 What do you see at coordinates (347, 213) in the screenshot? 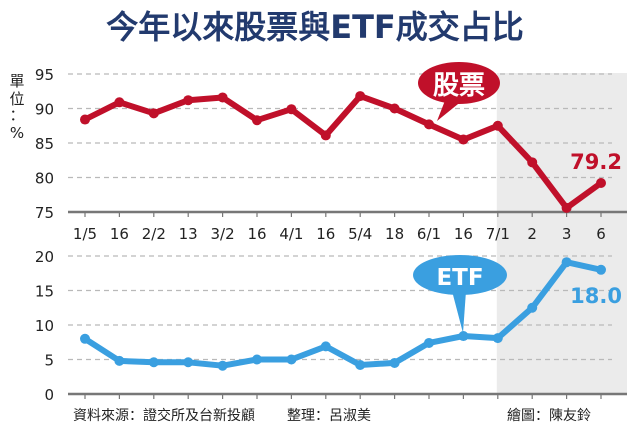
I see `stock-x-axis` at bounding box center [347, 213].